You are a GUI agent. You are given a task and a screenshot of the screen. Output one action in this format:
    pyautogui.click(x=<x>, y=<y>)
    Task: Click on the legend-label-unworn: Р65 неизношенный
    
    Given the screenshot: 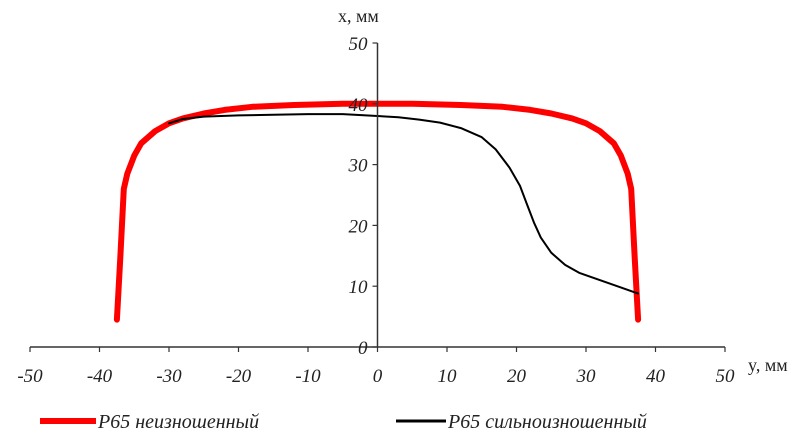 What is the action you would take?
    pyautogui.click(x=178, y=422)
    